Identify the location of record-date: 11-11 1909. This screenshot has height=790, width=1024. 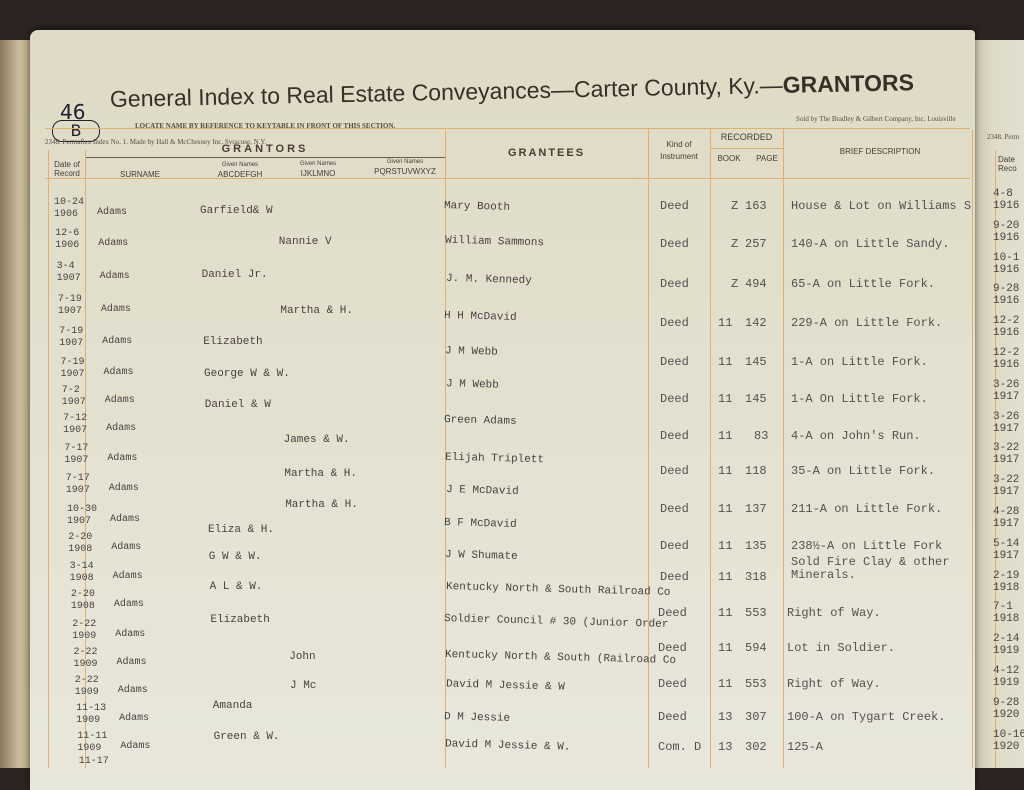
(92, 742).